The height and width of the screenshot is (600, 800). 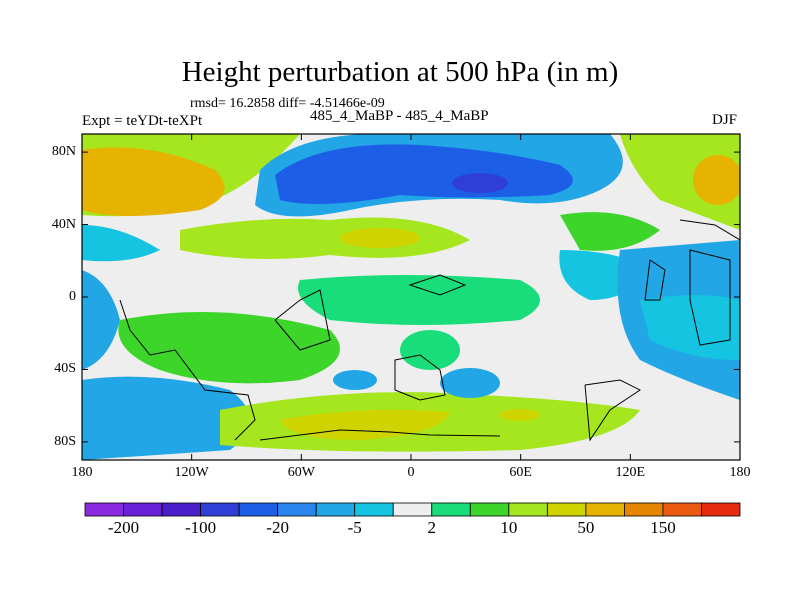 What do you see at coordinates (520, 472) in the screenshot?
I see `x-tick-label: 60E` at bounding box center [520, 472].